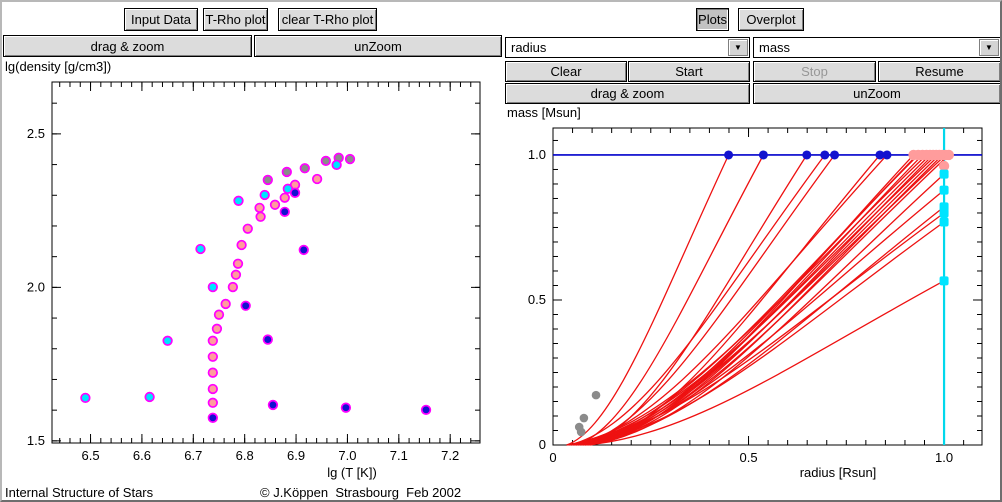 The height and width of the screenshot is (502, 1002). What do you see at coordinates (544, 112) in the screenshot?
I see `mass-axis-title: mass [Msun]` at bounding box center [544, 112].